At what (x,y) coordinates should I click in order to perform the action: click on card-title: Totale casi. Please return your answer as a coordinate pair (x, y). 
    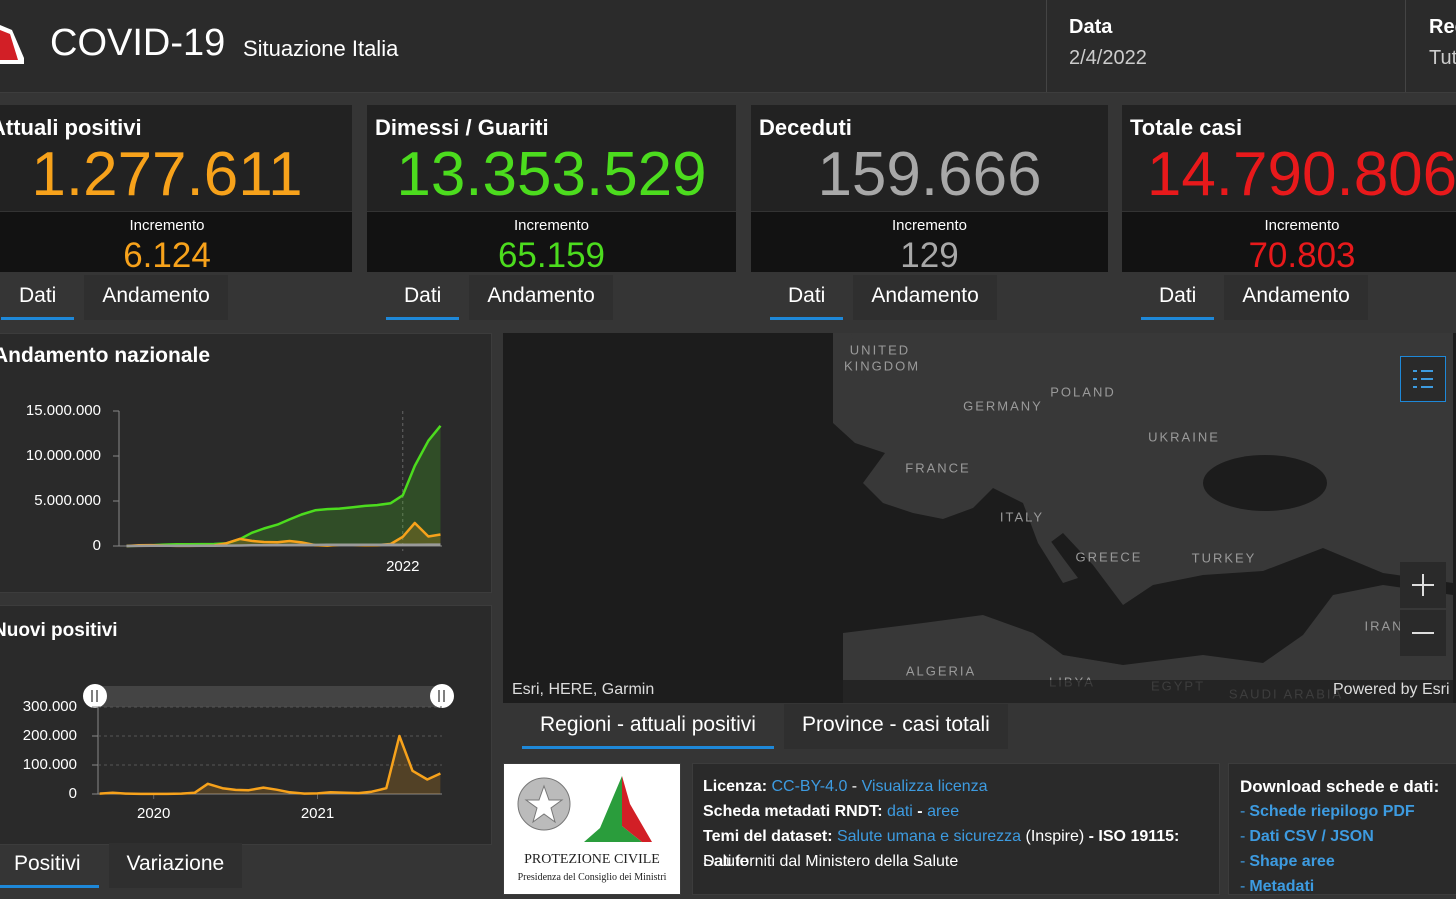
    Looking at the image, I should click on (1186, 127).